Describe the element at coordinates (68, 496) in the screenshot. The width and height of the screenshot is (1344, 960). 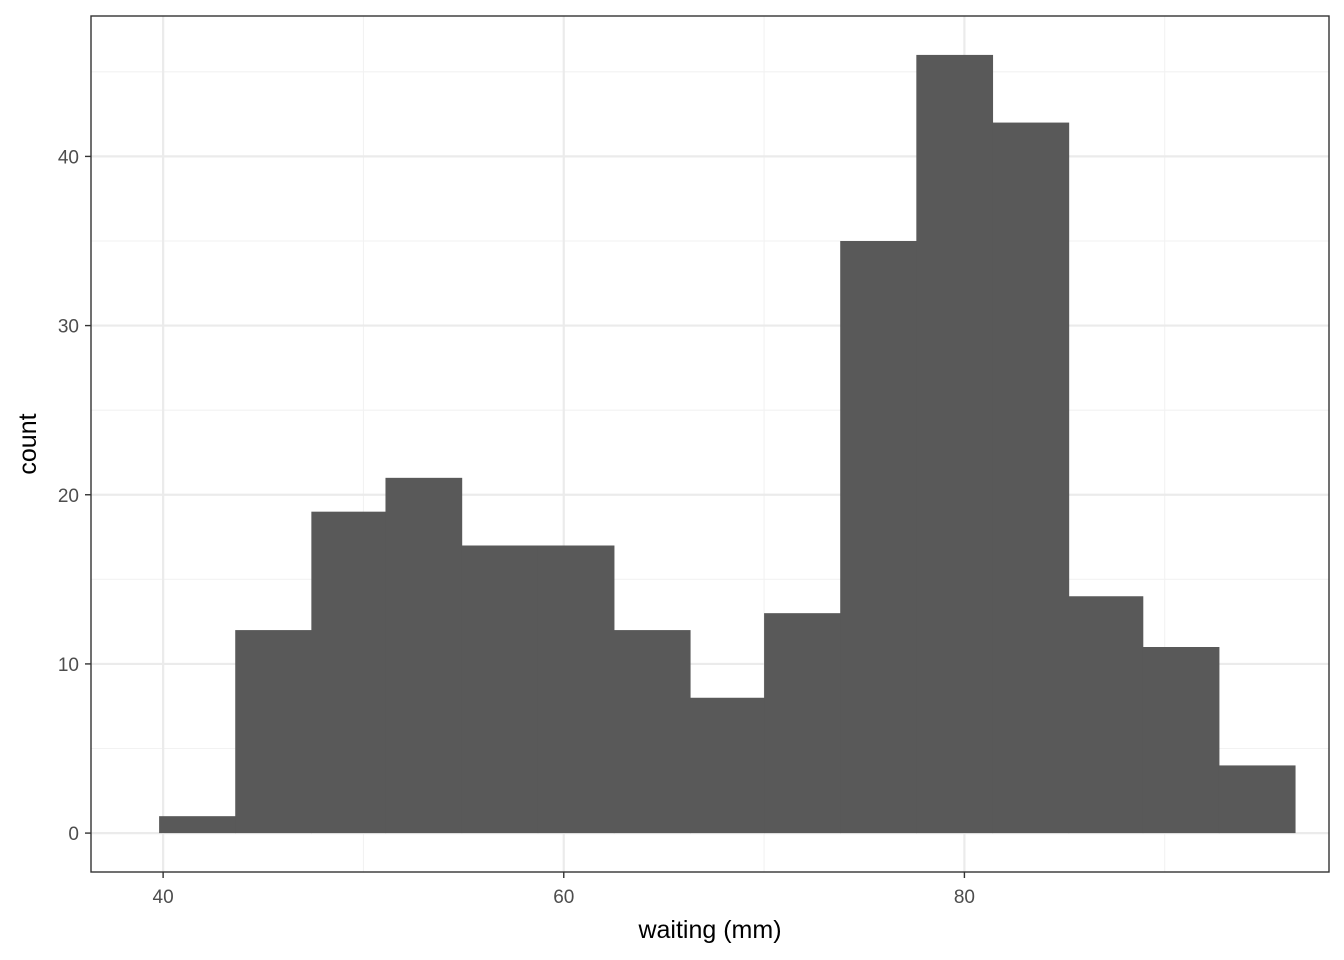
I see `y-tick-label: 20` at that location.